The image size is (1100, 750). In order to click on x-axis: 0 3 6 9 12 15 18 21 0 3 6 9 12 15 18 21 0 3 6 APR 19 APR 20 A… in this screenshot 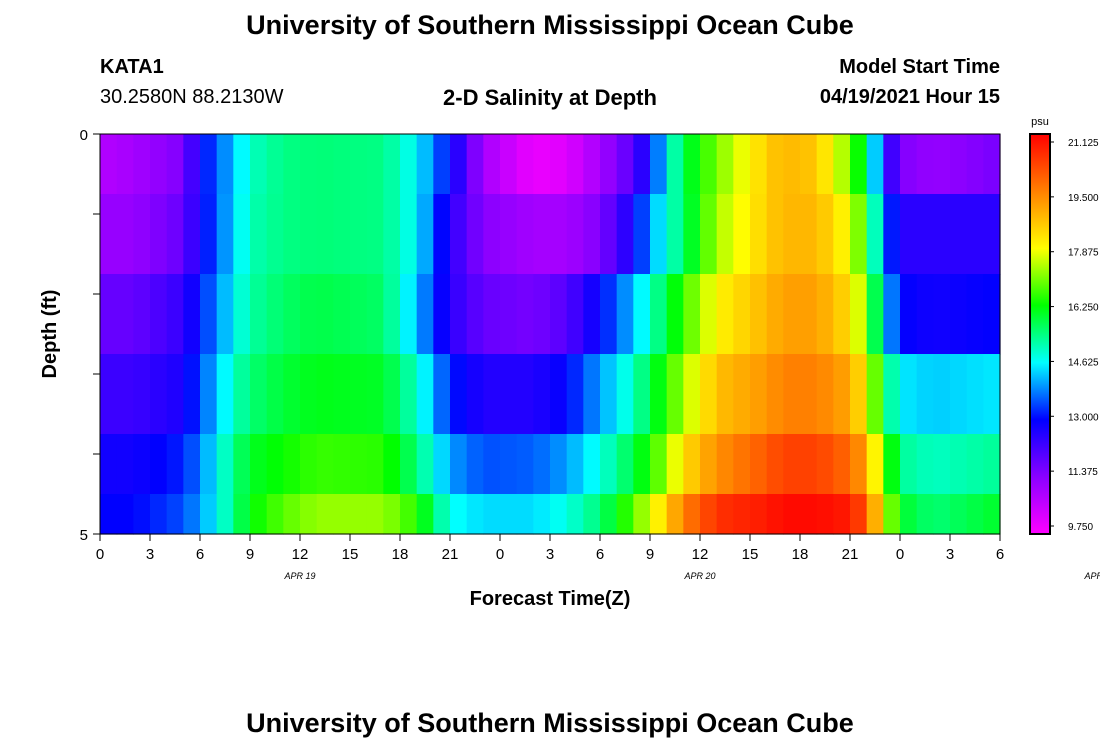, I will do `click(598, 557)`.